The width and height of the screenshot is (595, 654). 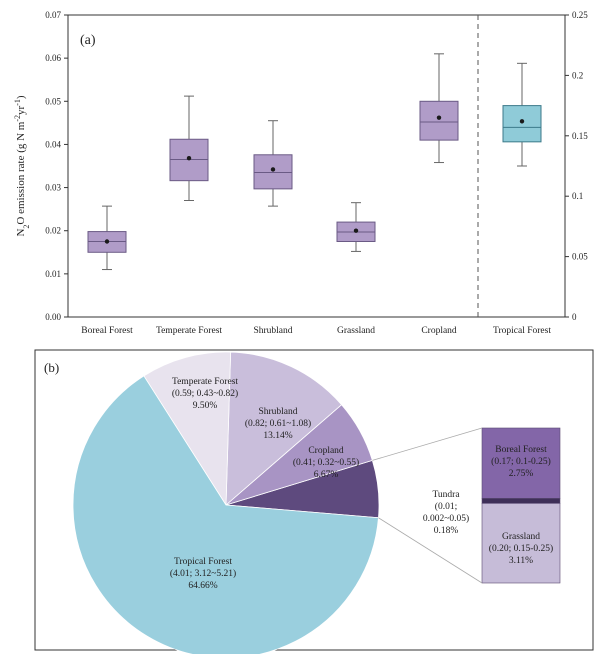 I want to click on x-tick-label-4: Cropland, so click(x=439, y=331).